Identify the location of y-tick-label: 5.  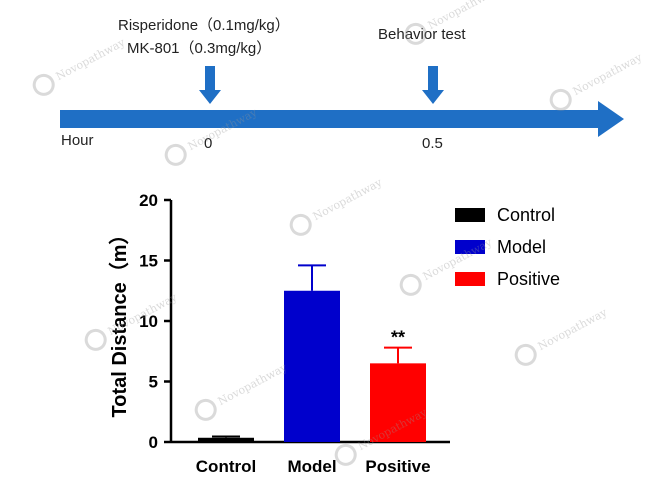
(153, 382).